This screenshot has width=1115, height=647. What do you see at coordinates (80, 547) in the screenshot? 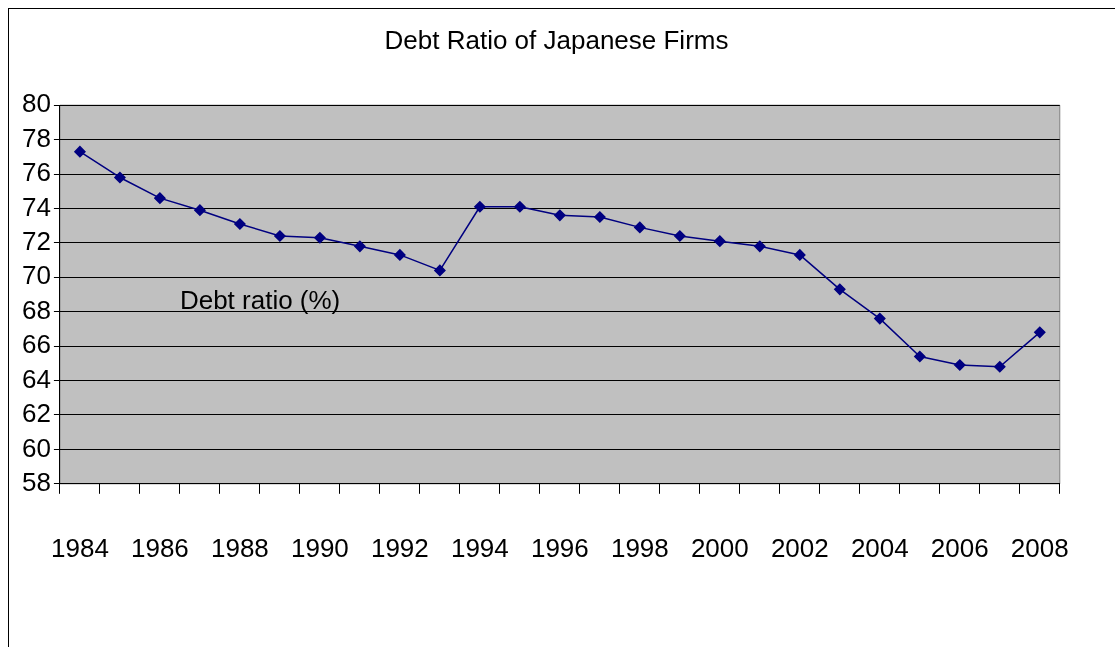
I see `x-tick-label: 1984` at bounding box center [80, 547].